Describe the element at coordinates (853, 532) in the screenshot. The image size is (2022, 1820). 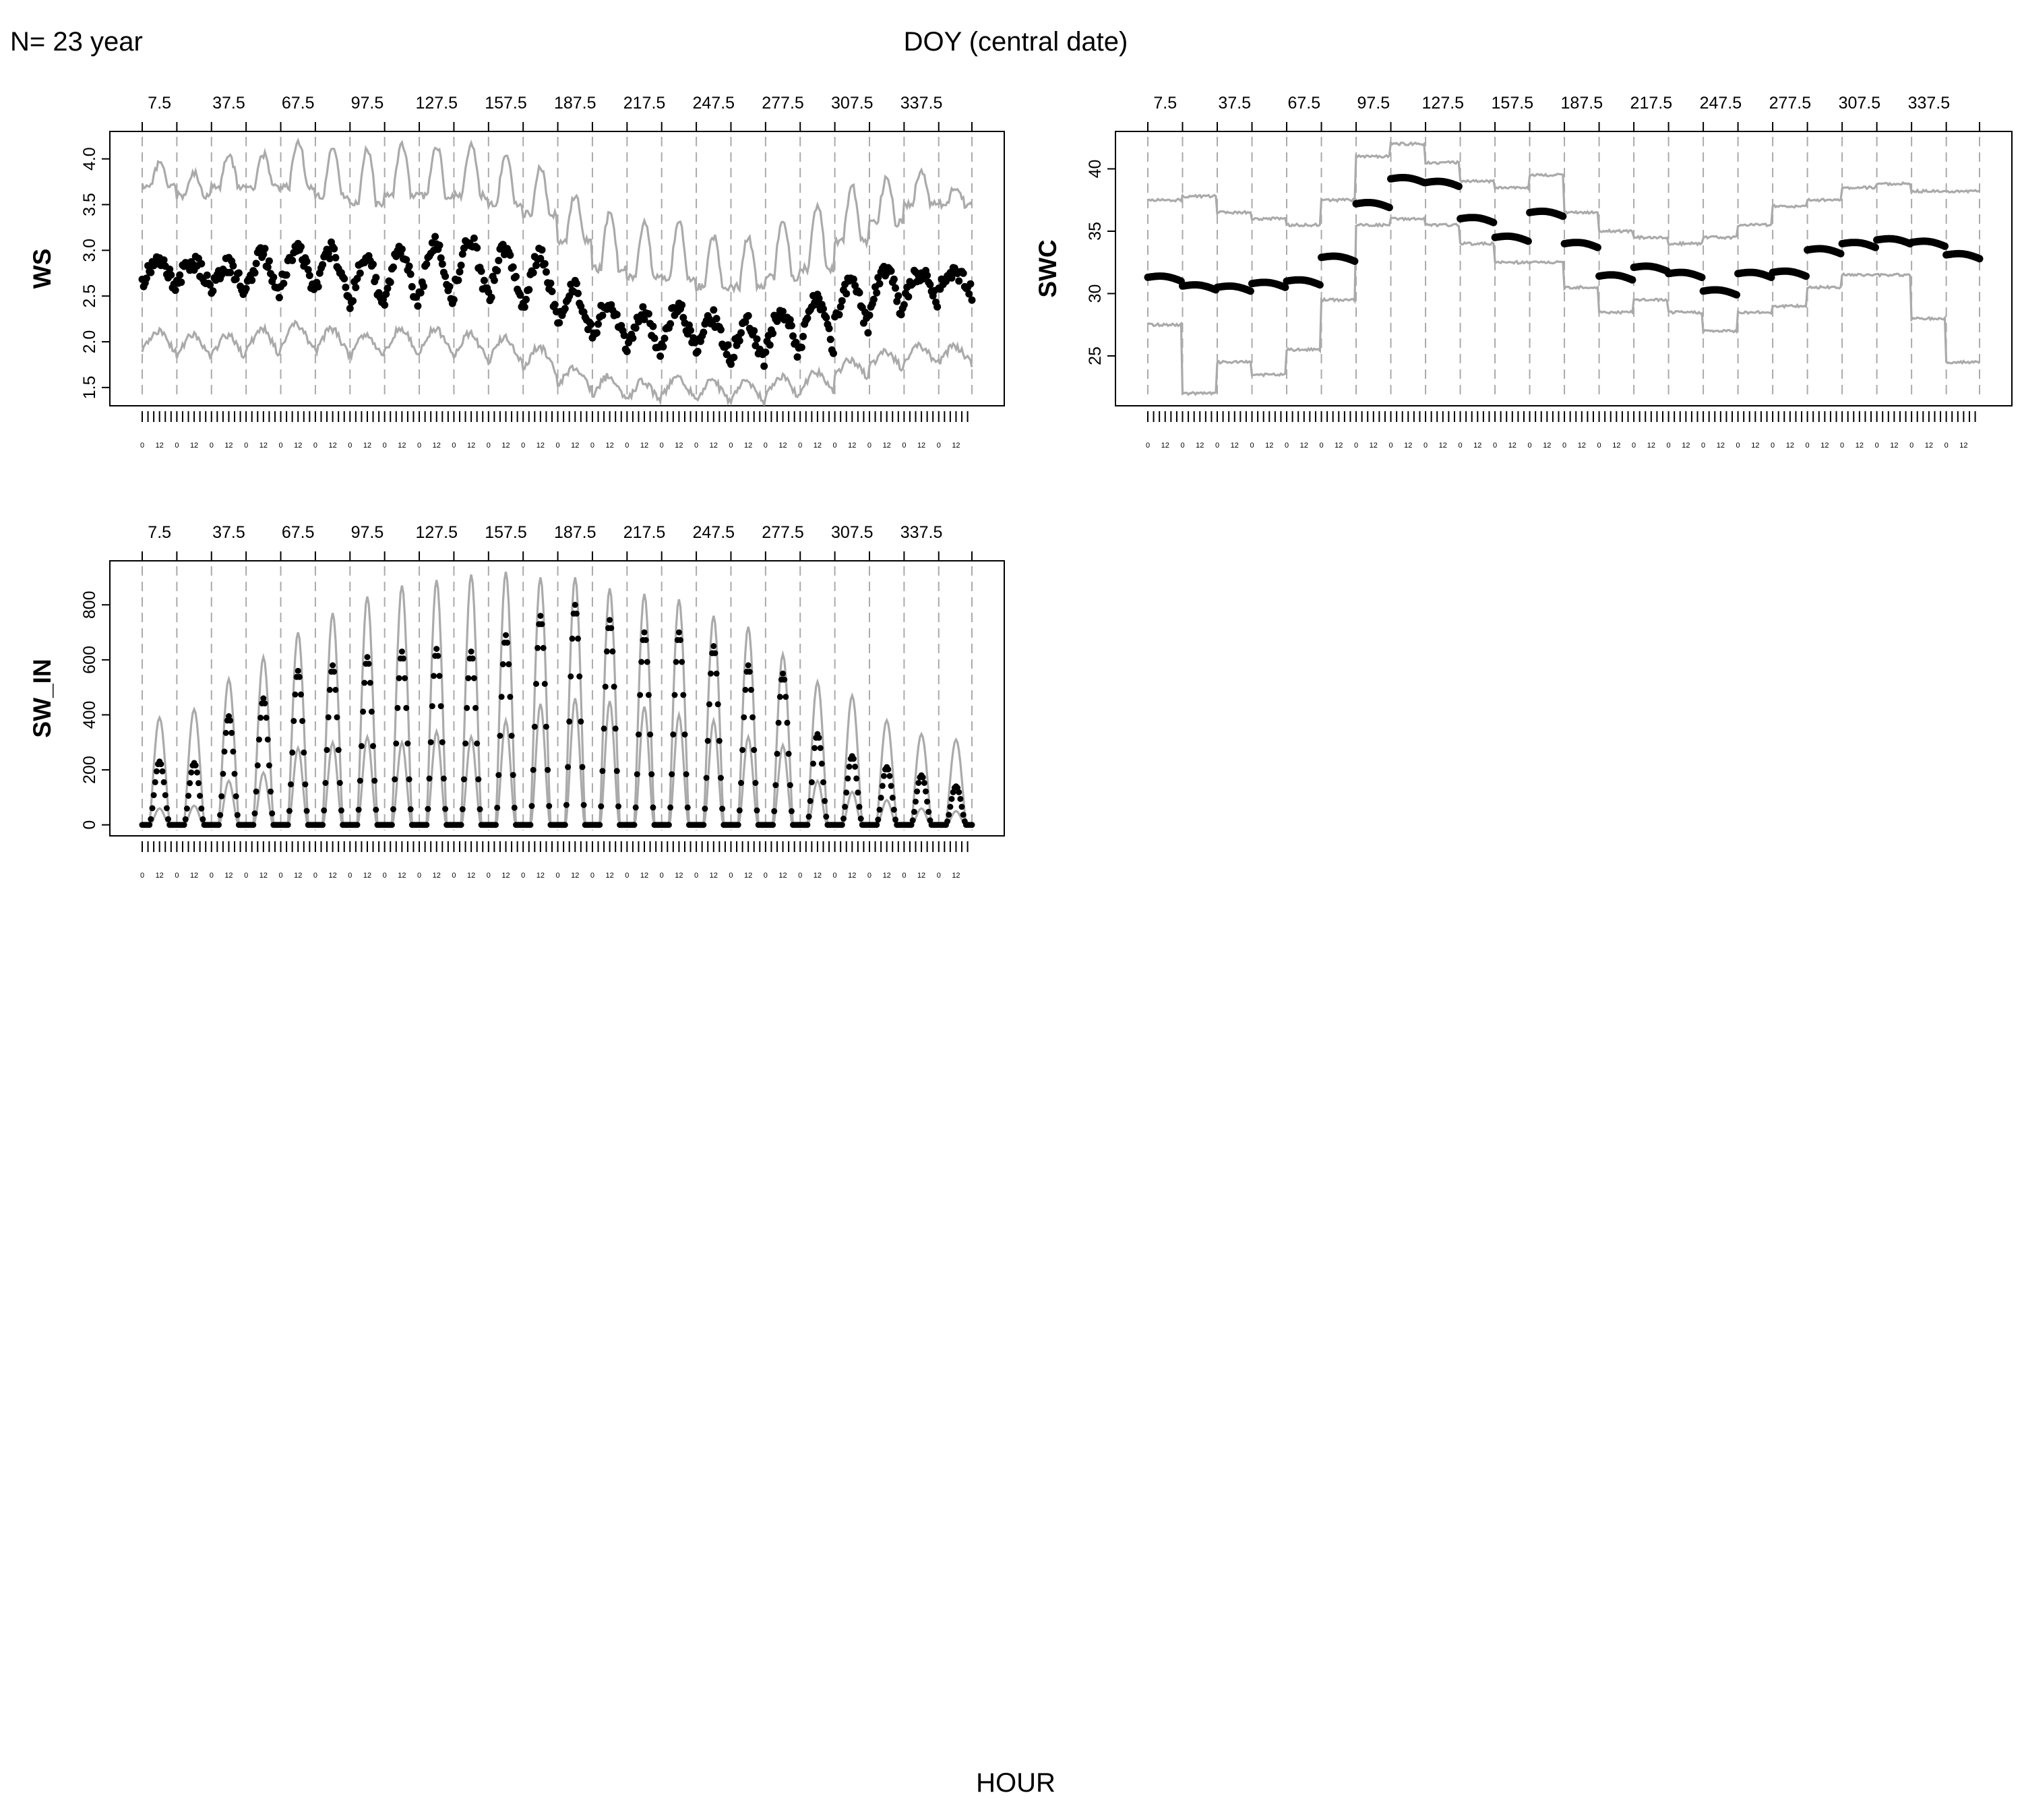
I see `doy-tick-label: 307.5` at that location.